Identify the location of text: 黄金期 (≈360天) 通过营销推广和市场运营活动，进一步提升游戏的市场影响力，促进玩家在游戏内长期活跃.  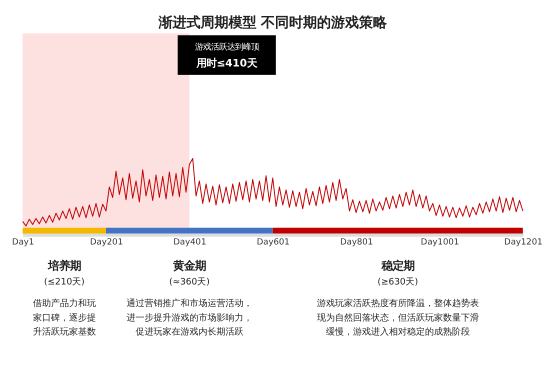
(189, 298).